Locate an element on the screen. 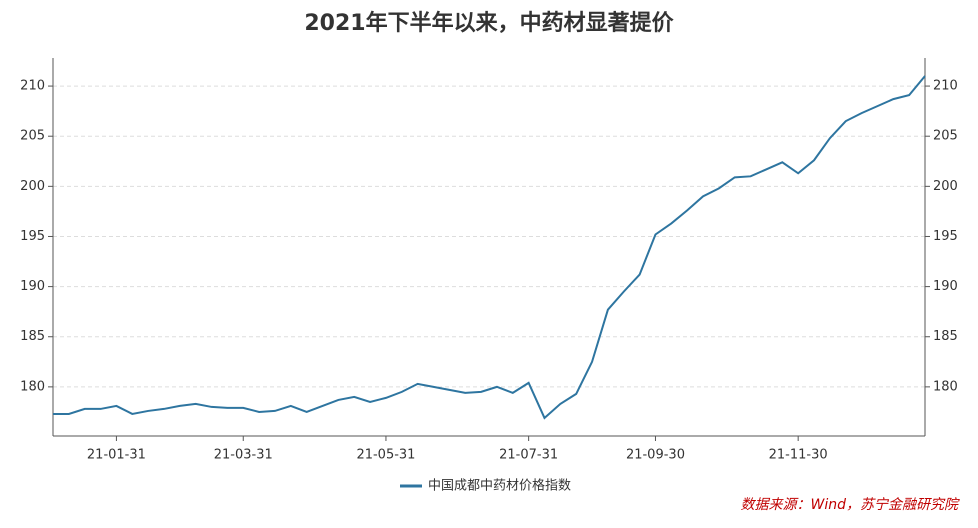 This screenshot has width=978, height=528. x-tick-label: 21-05-31 is located at coordinates (385, 455).